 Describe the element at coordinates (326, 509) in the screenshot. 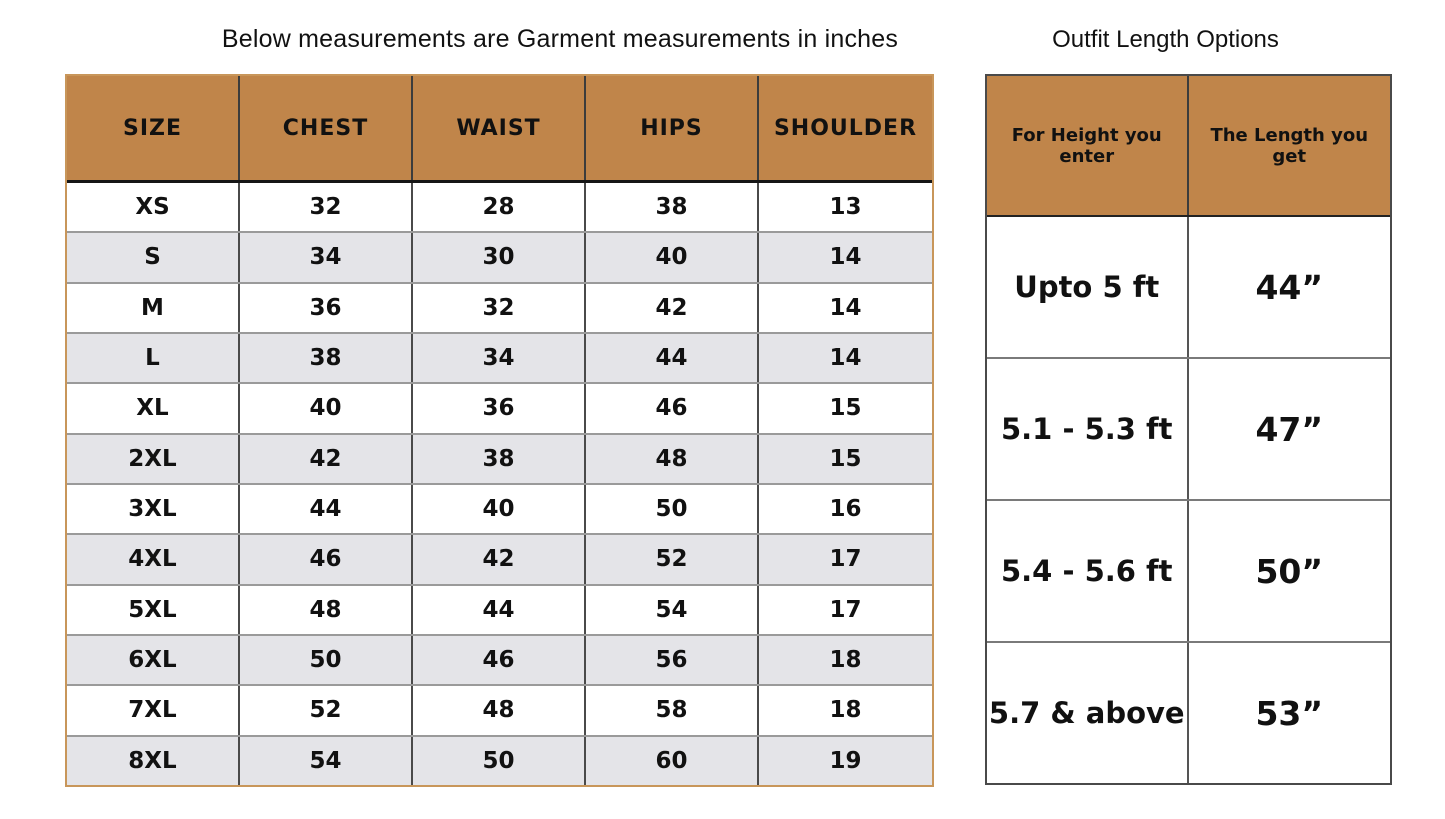

I see `chest-cell: 44` at that location.